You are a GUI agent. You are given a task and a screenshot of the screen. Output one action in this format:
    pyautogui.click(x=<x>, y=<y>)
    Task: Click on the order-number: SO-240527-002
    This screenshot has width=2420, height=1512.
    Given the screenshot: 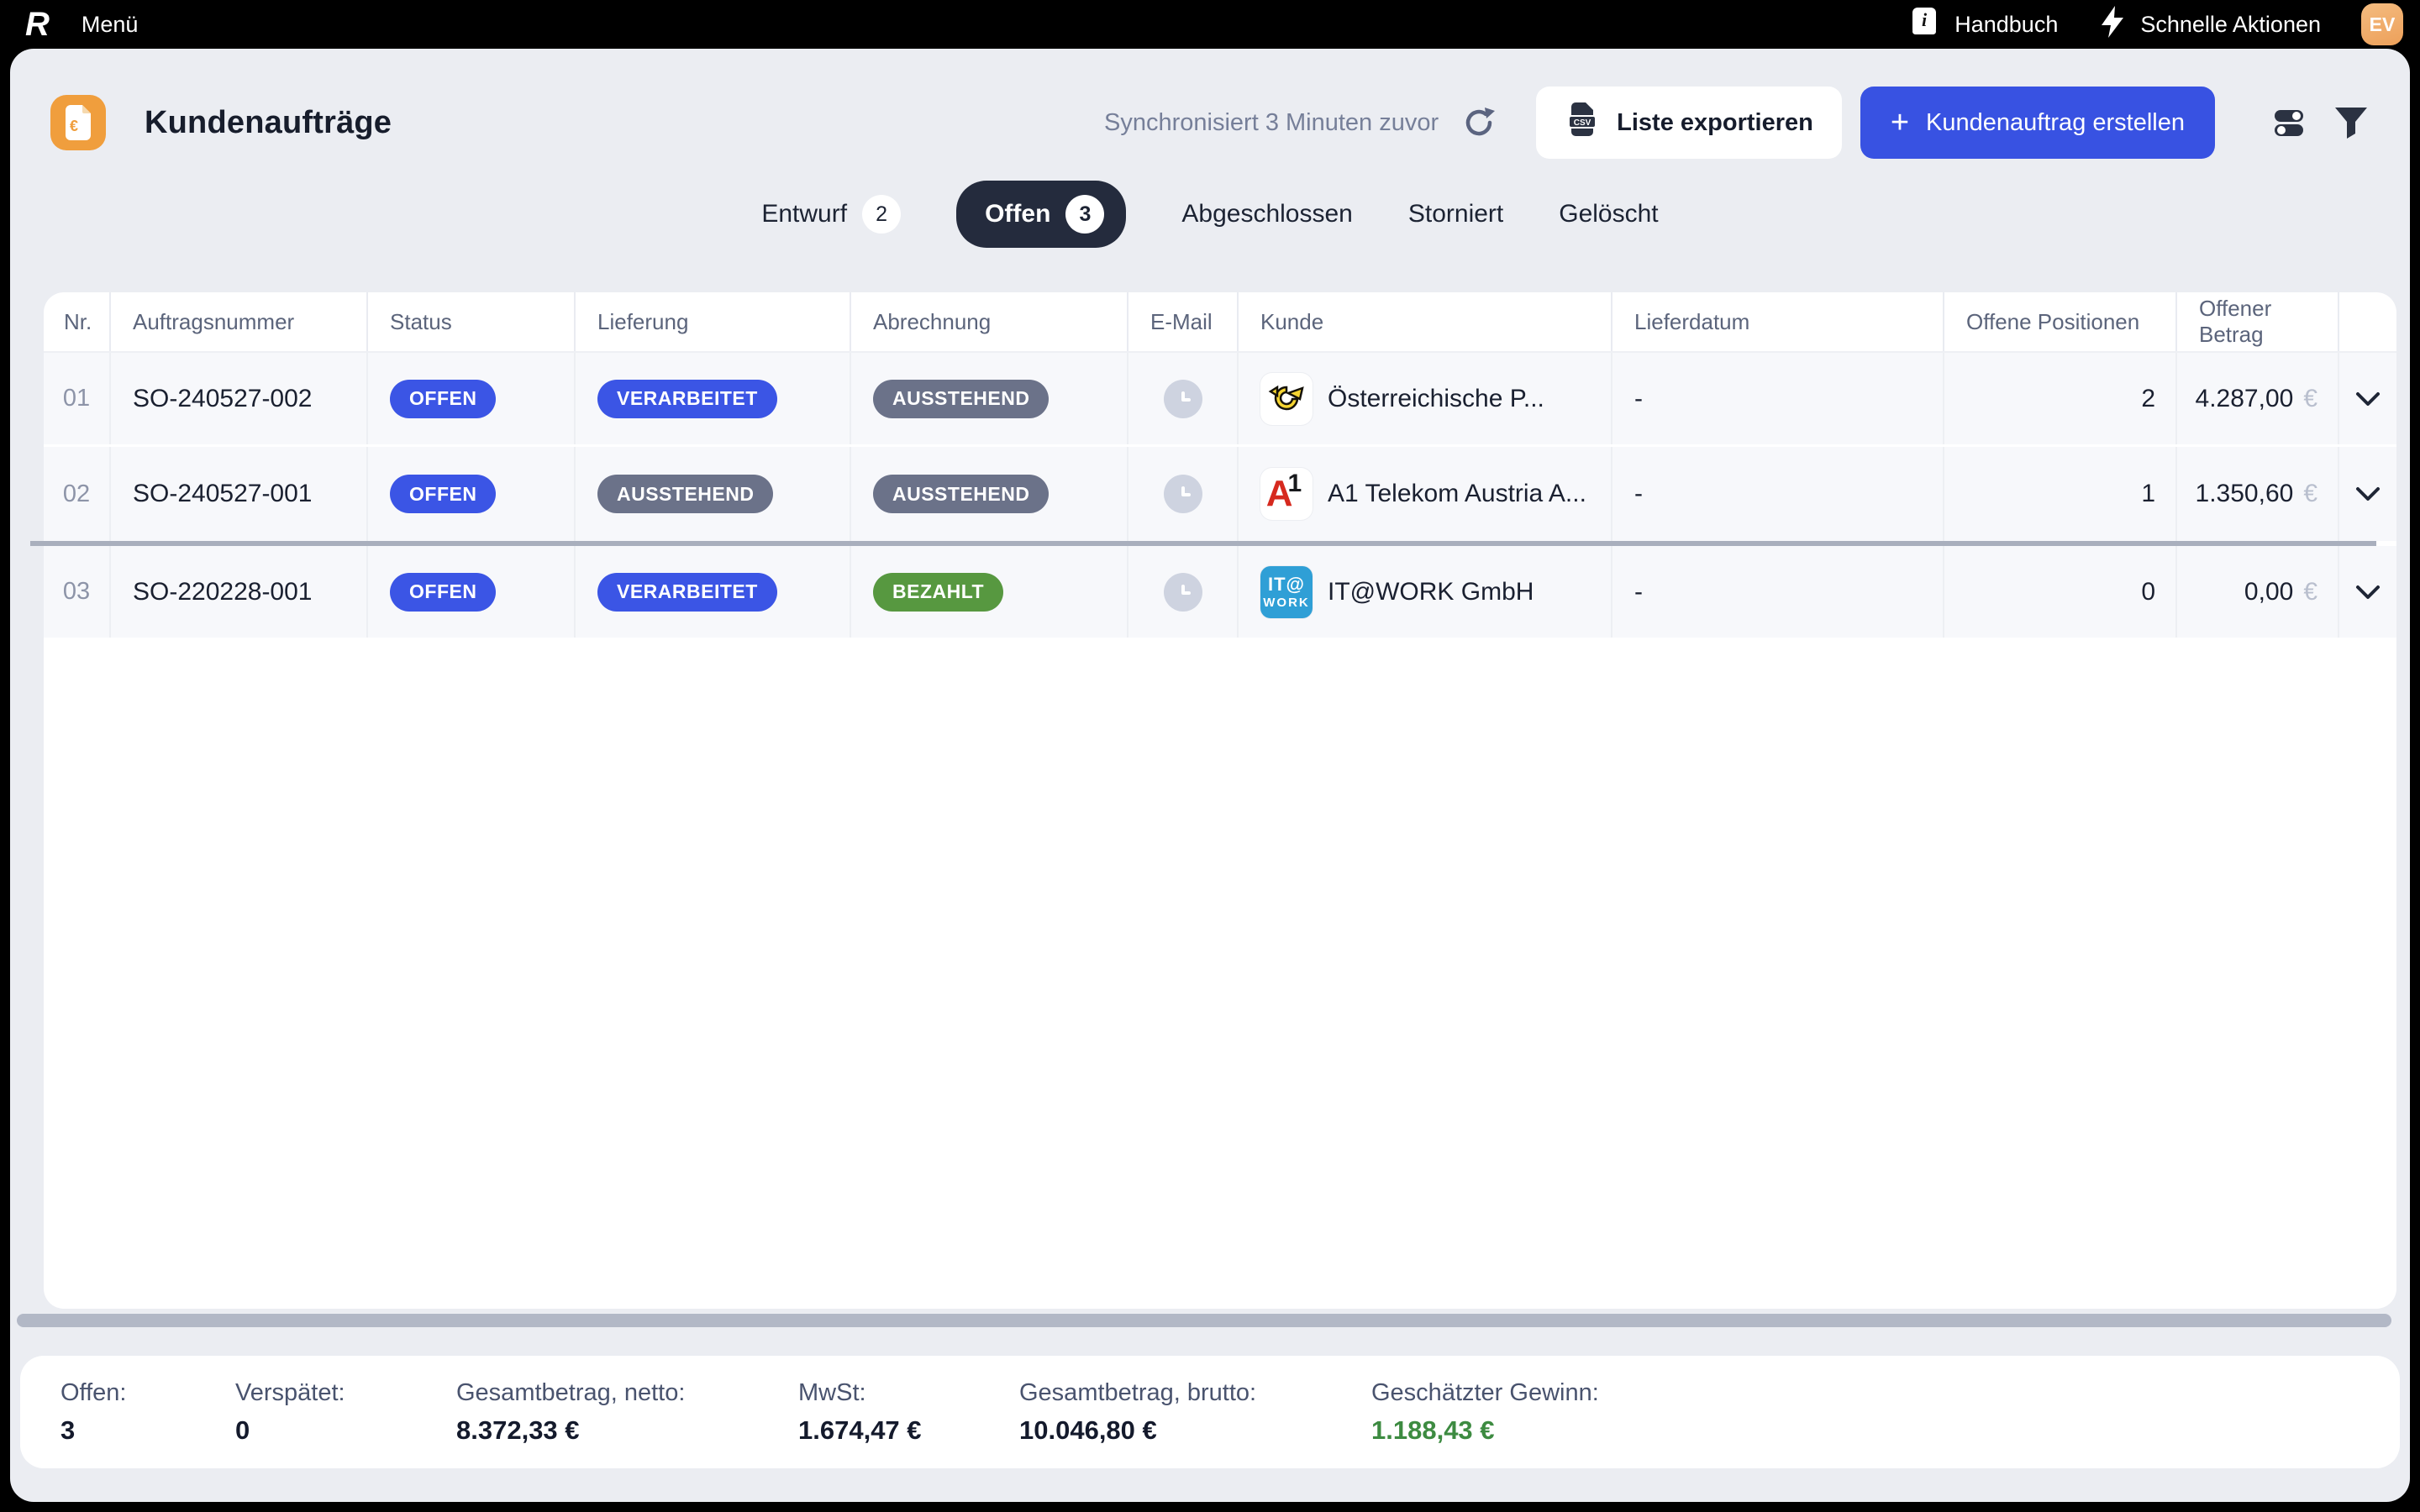 What is the action you would take?
    pyautogui.click(x=238, y=398)
    